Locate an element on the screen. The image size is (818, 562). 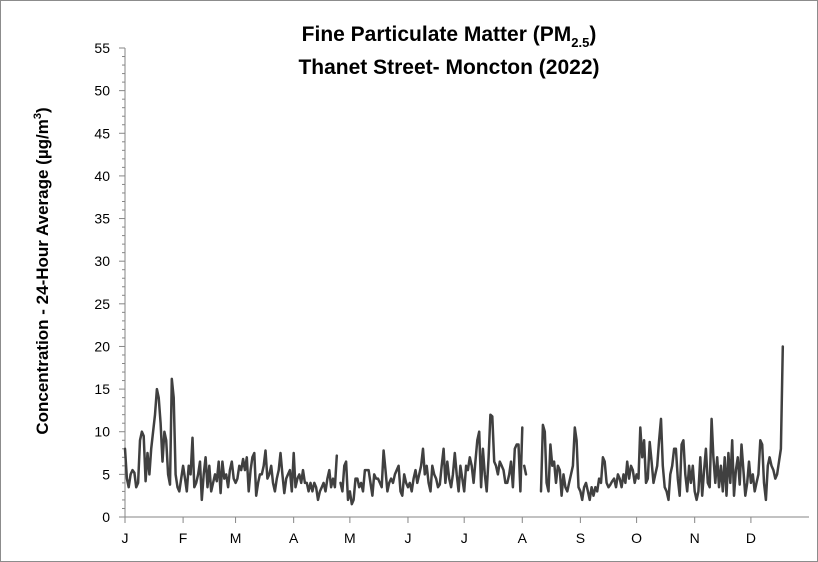
y-axis-title-suffix: ) is located at coordinates (42, 110).